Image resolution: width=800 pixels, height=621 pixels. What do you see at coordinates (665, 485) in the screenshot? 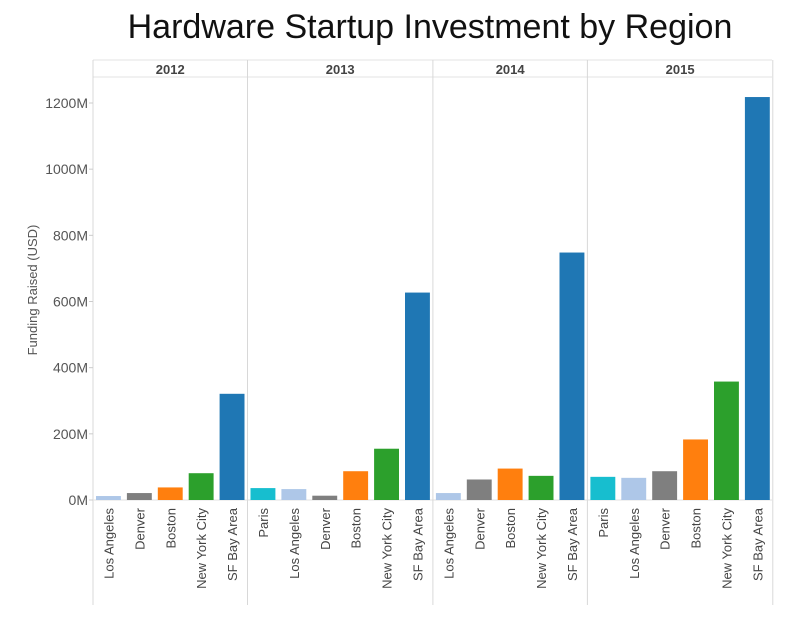
I see `bar-2015-denver` at bounding box center [665, 485].